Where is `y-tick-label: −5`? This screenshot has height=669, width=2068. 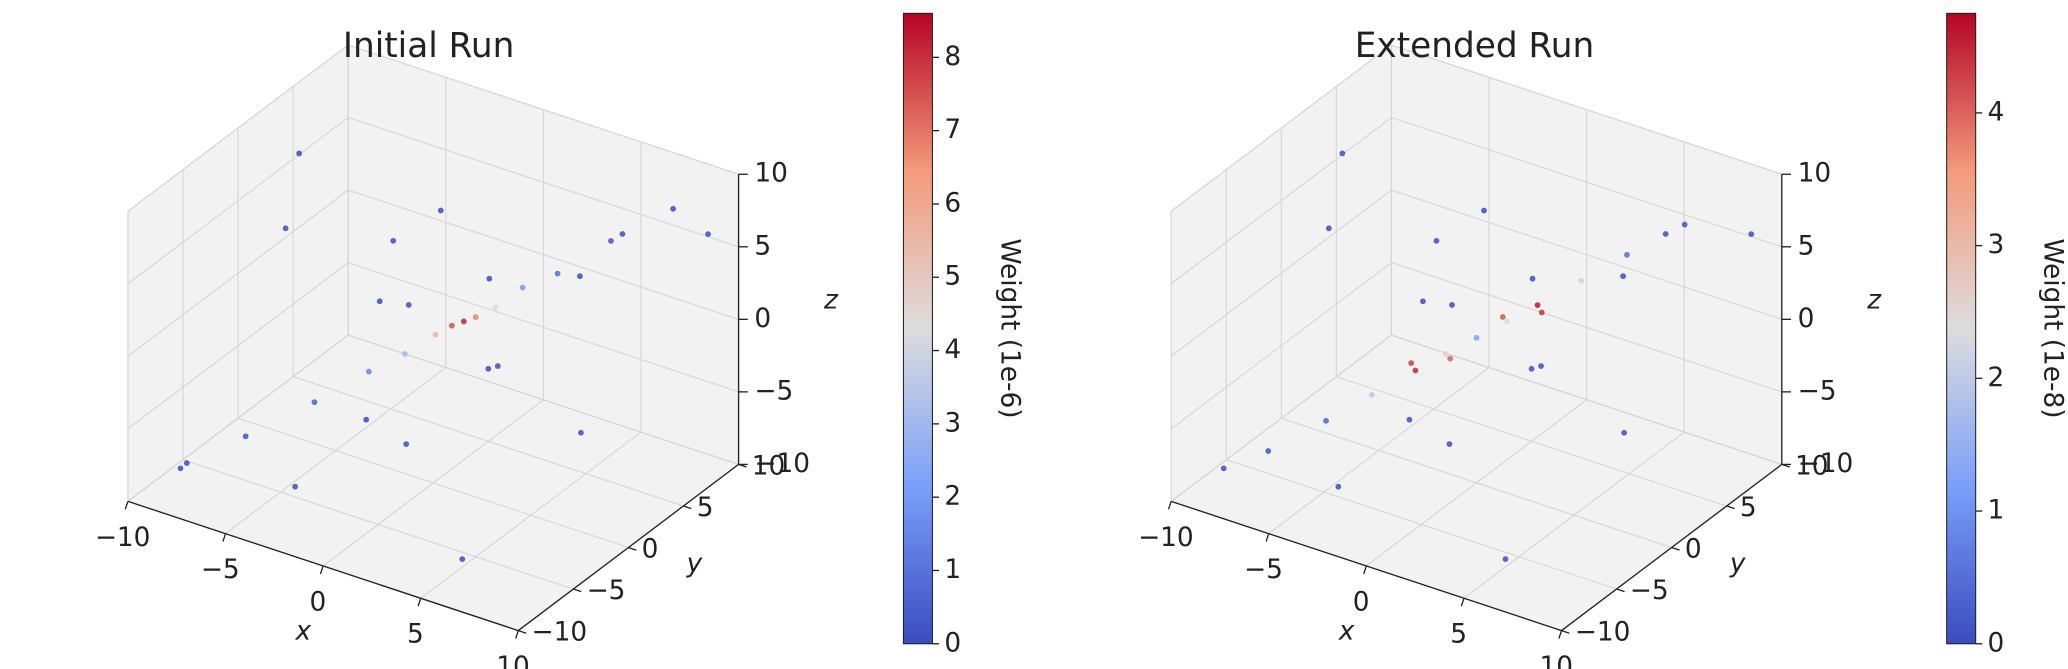
y-tick-label: −5 is located at coordinates (606, 591).